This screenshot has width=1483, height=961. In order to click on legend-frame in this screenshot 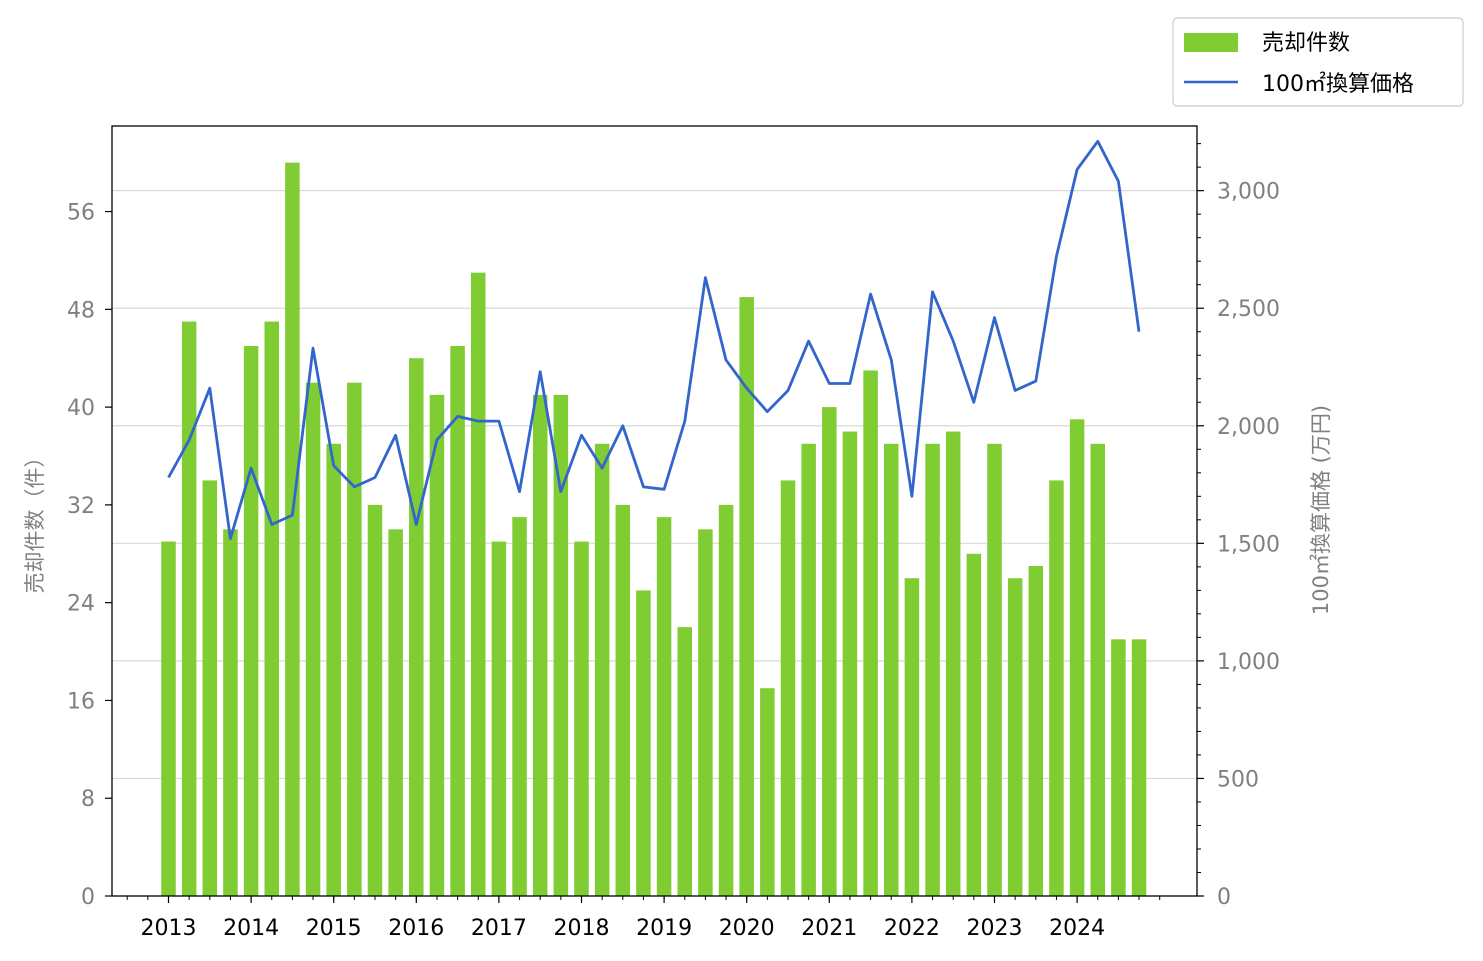, I will do `click(1318, 62)`.